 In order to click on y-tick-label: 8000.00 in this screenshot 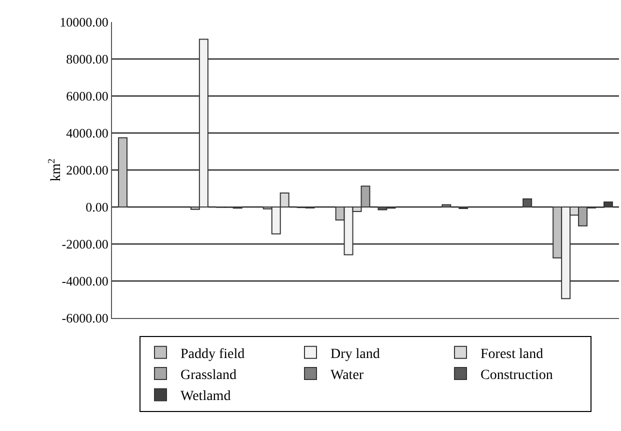, I will do `click(87, 59)`.